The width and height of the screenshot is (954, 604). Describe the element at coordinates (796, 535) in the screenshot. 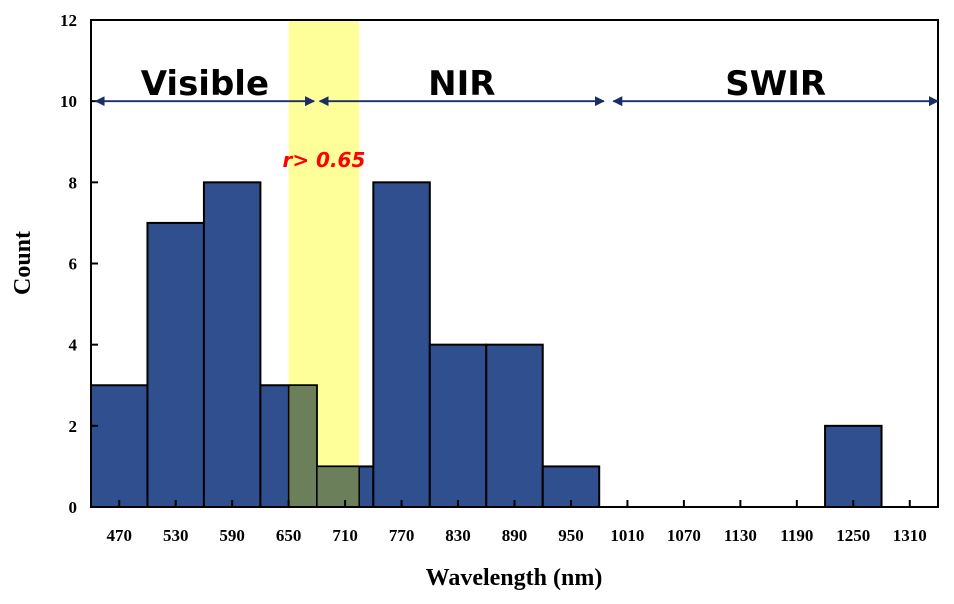

I see `x-tick-label-12: 1190` at that location.